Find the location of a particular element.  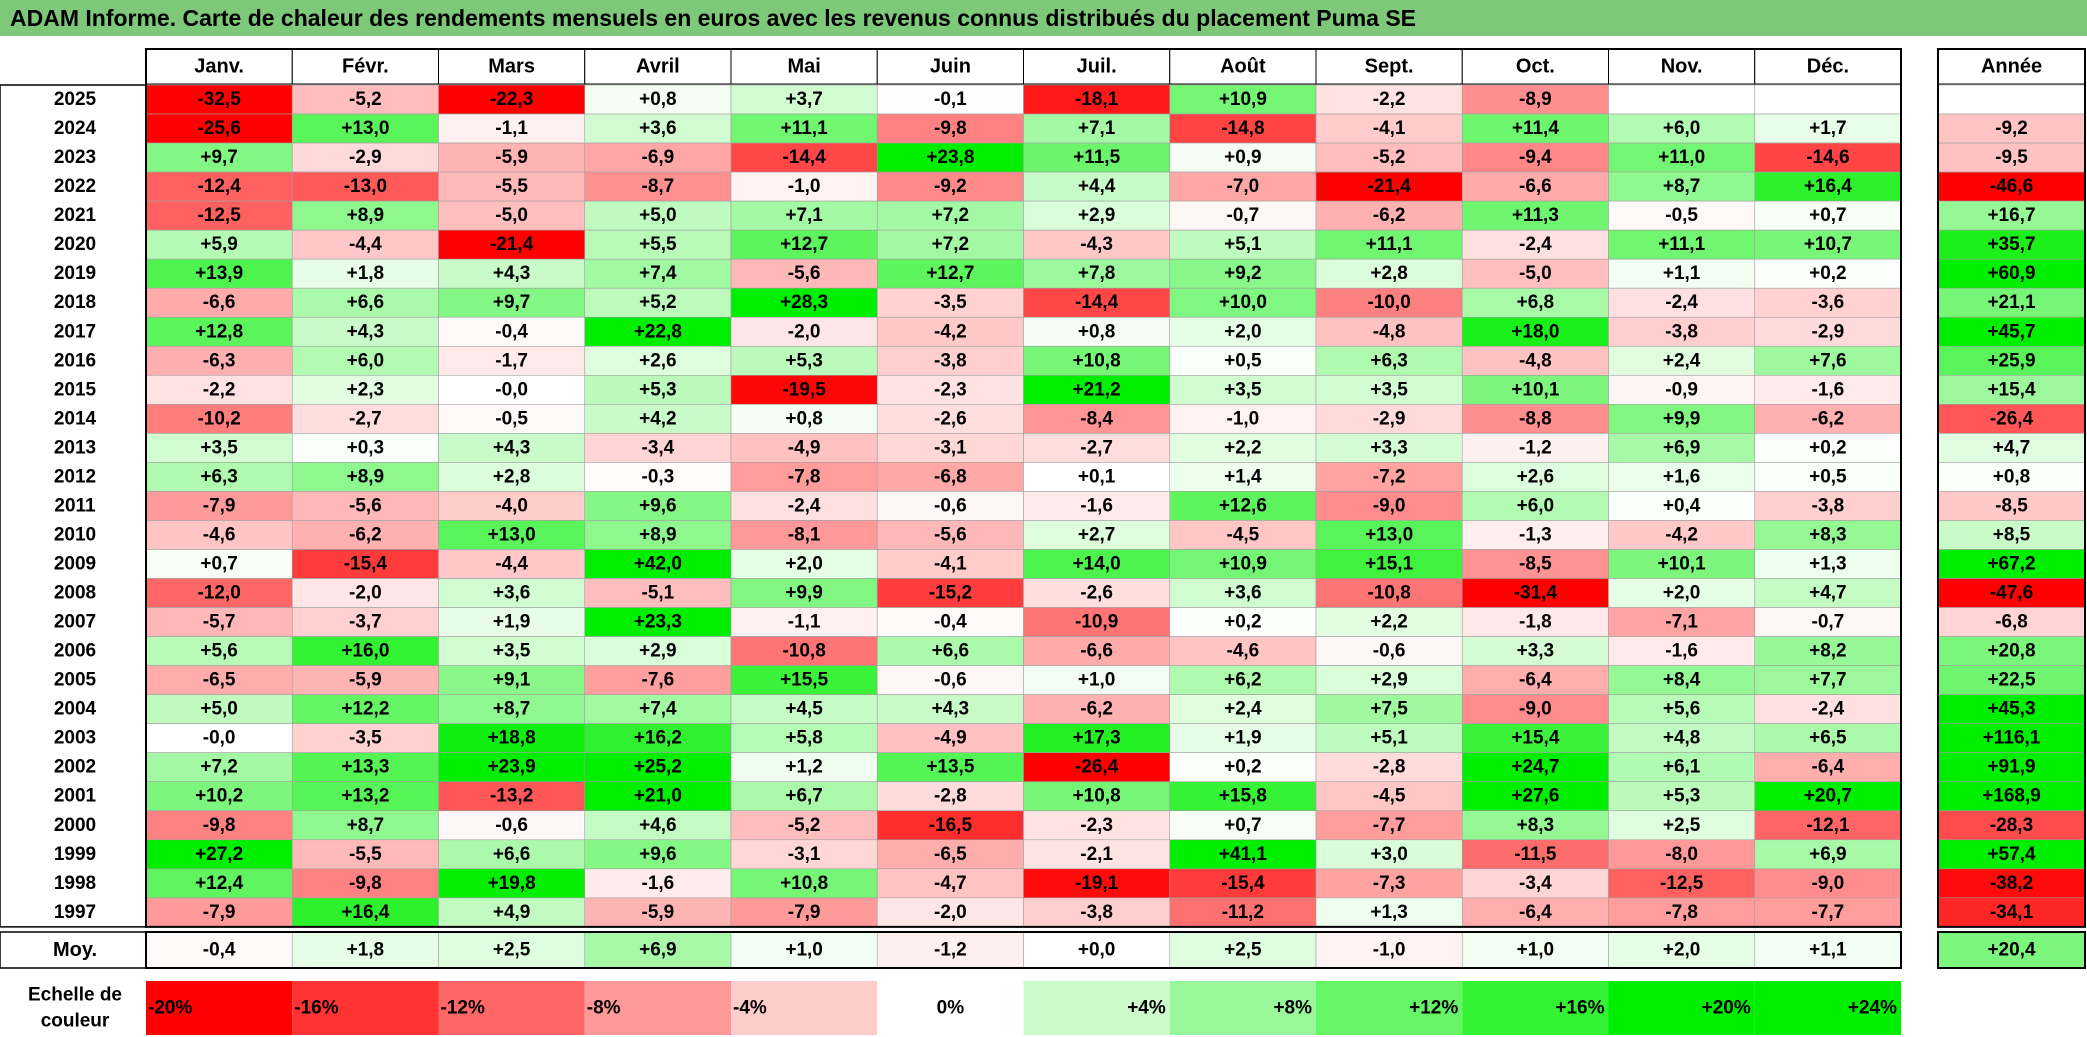

heatmap-value-2003-1: -0,0 is located at coordinates (219, 738).